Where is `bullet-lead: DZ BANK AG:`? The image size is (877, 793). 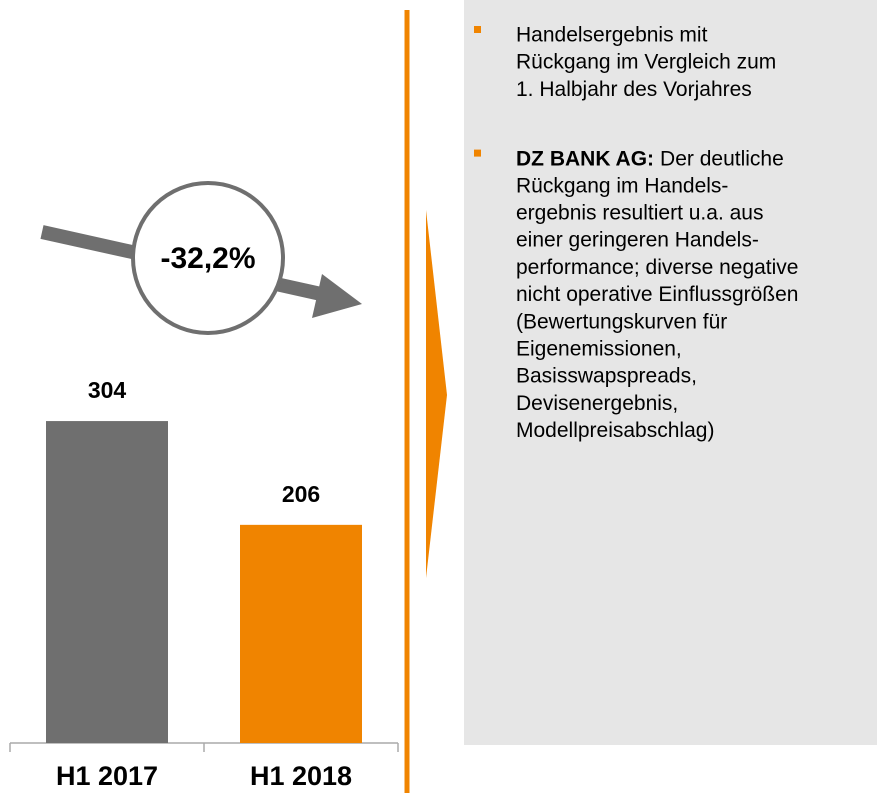
bullet-lead: DZ BANK AG: is located at coordinates (585, 158).